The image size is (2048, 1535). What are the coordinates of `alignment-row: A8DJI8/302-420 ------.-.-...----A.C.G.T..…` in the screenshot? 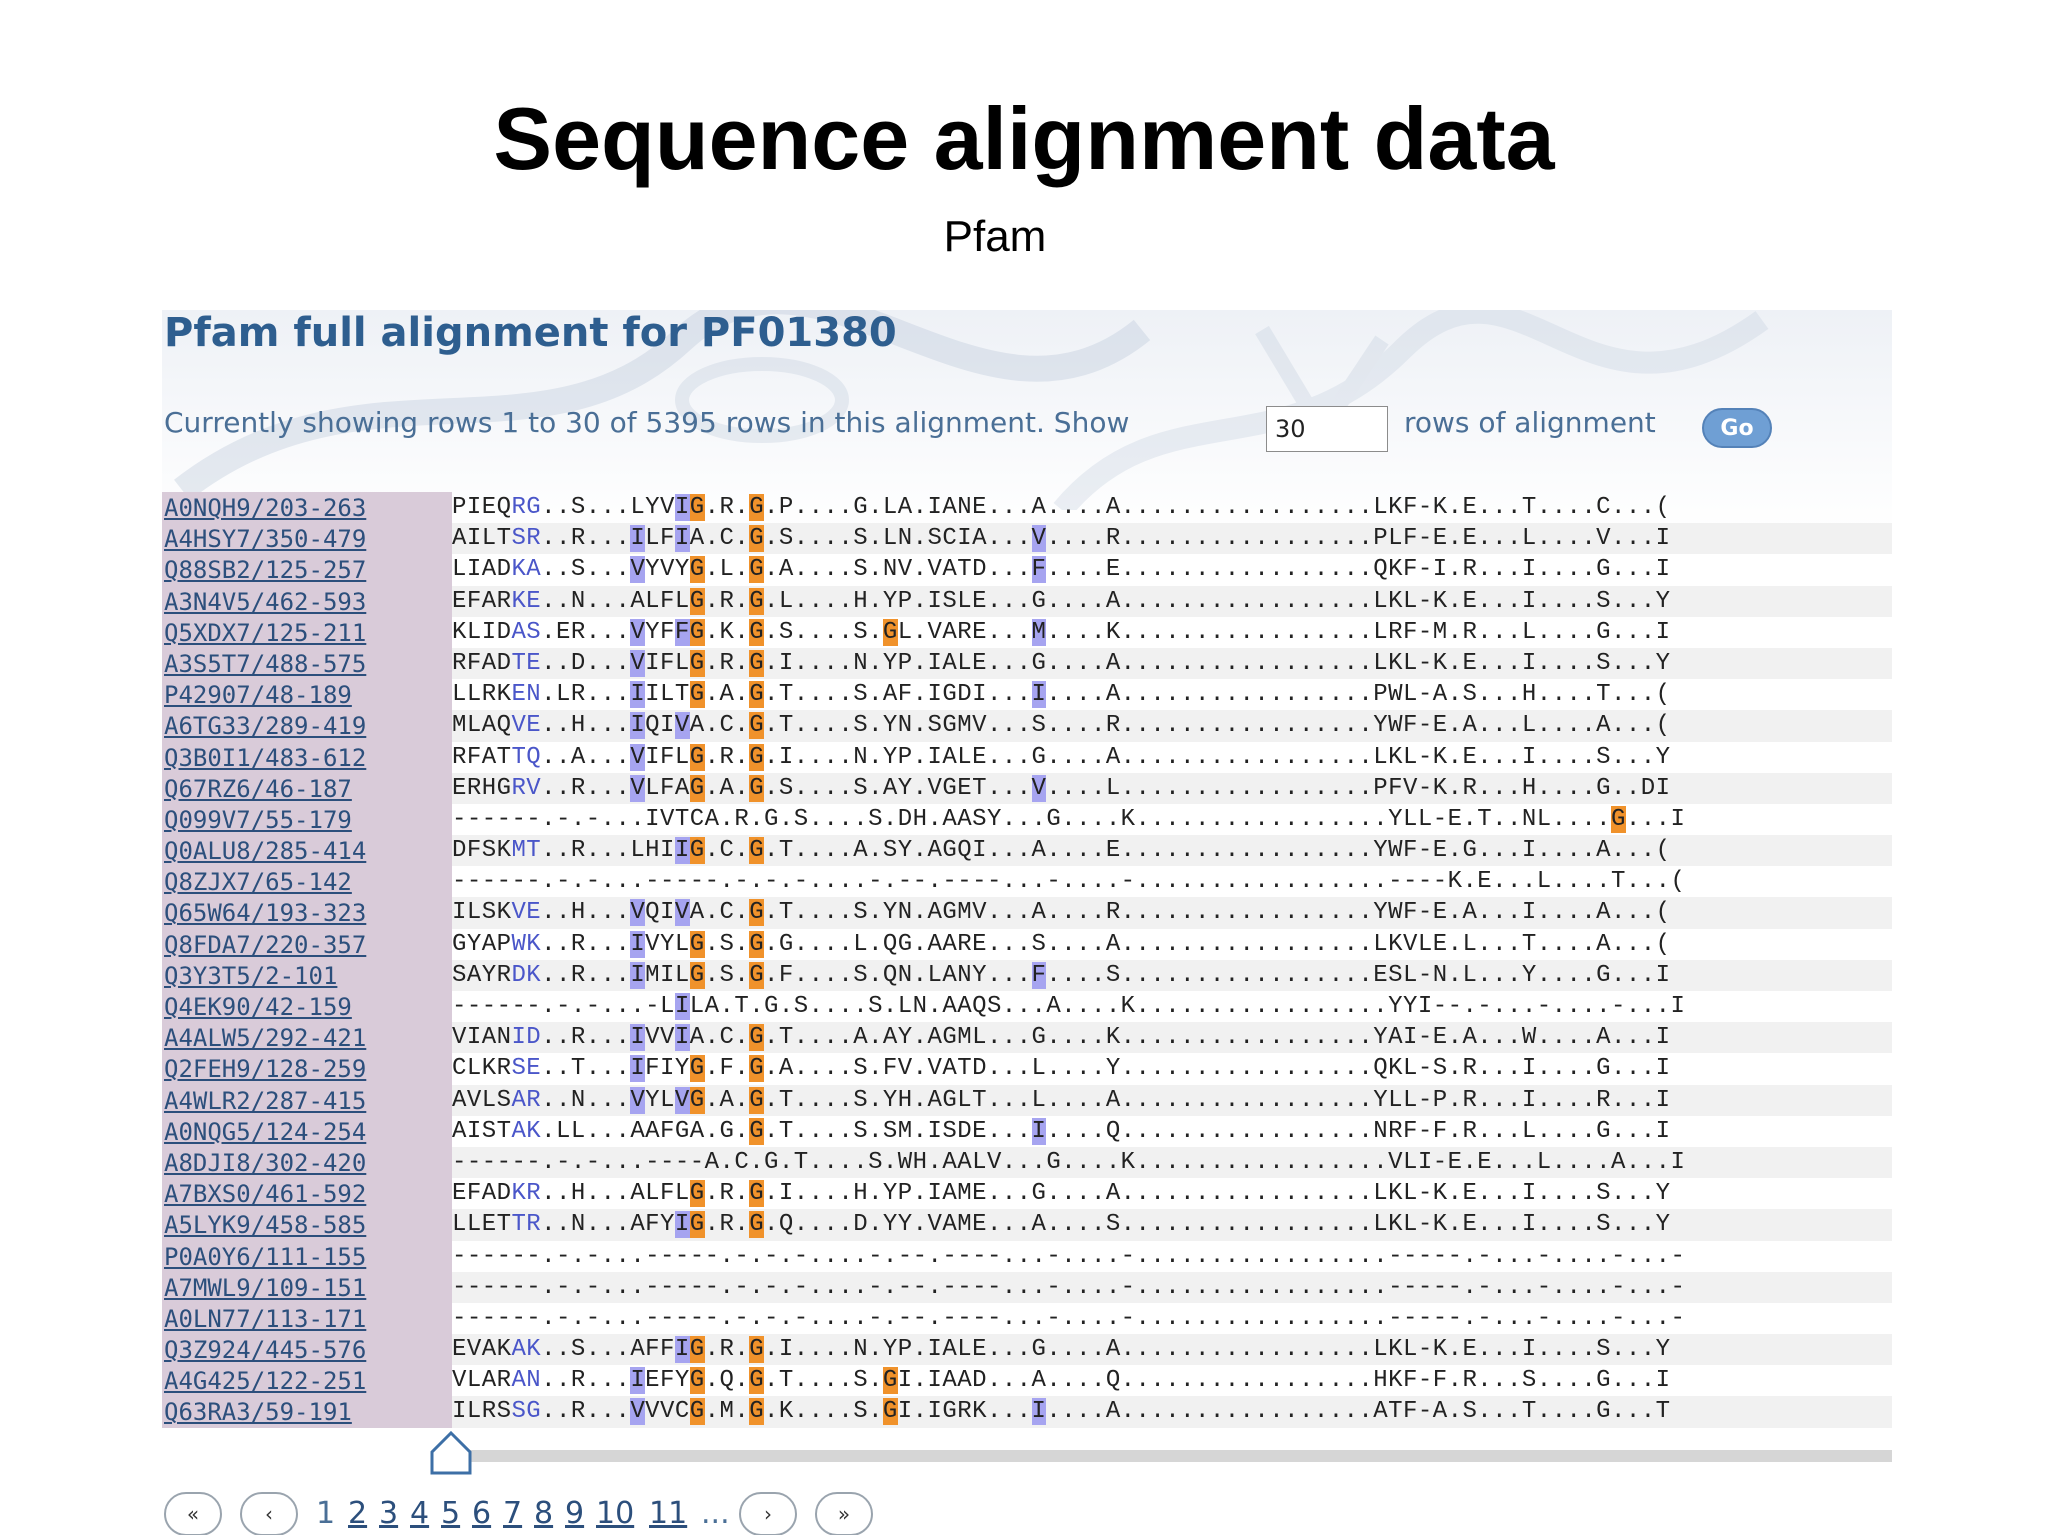 It's located at (1027, 1162).